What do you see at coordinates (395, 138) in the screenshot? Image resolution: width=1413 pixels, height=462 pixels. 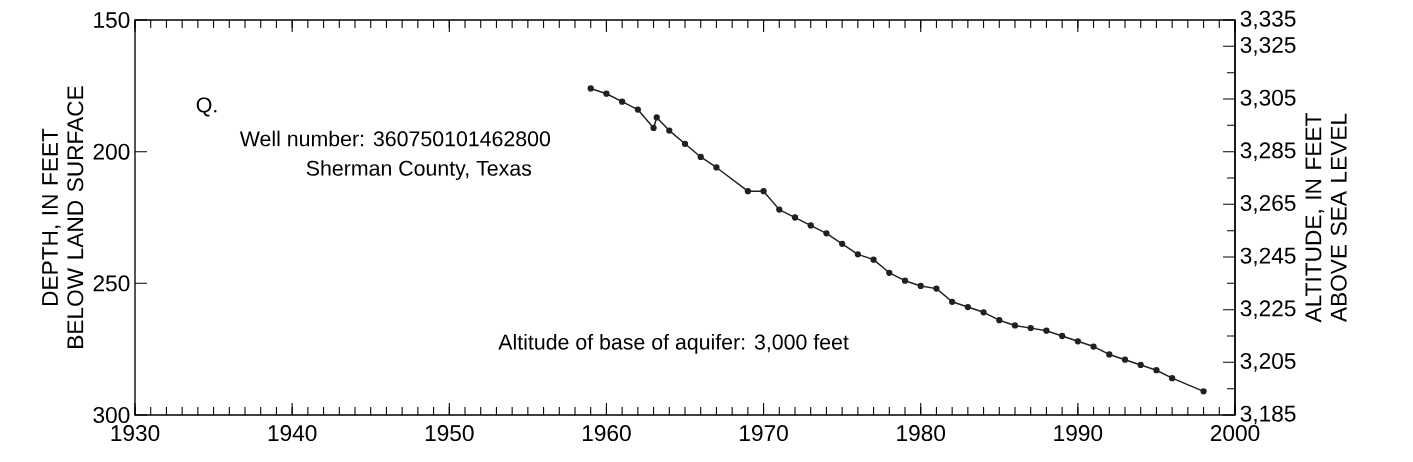 I see `annotation: Well number: 360750101462800` at bounding box center [395, 138].